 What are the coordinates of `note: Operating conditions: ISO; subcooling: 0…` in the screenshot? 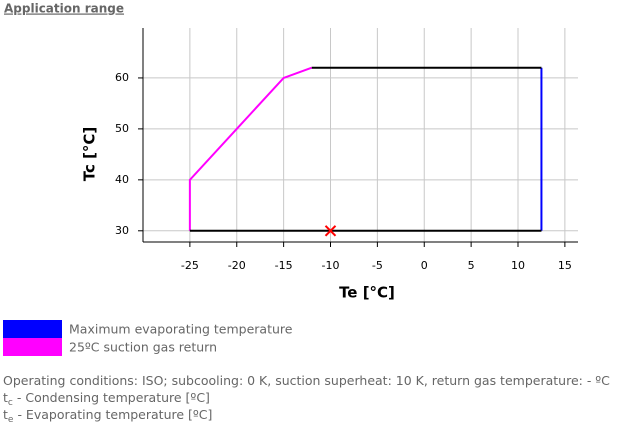 It's located at (306, 380).